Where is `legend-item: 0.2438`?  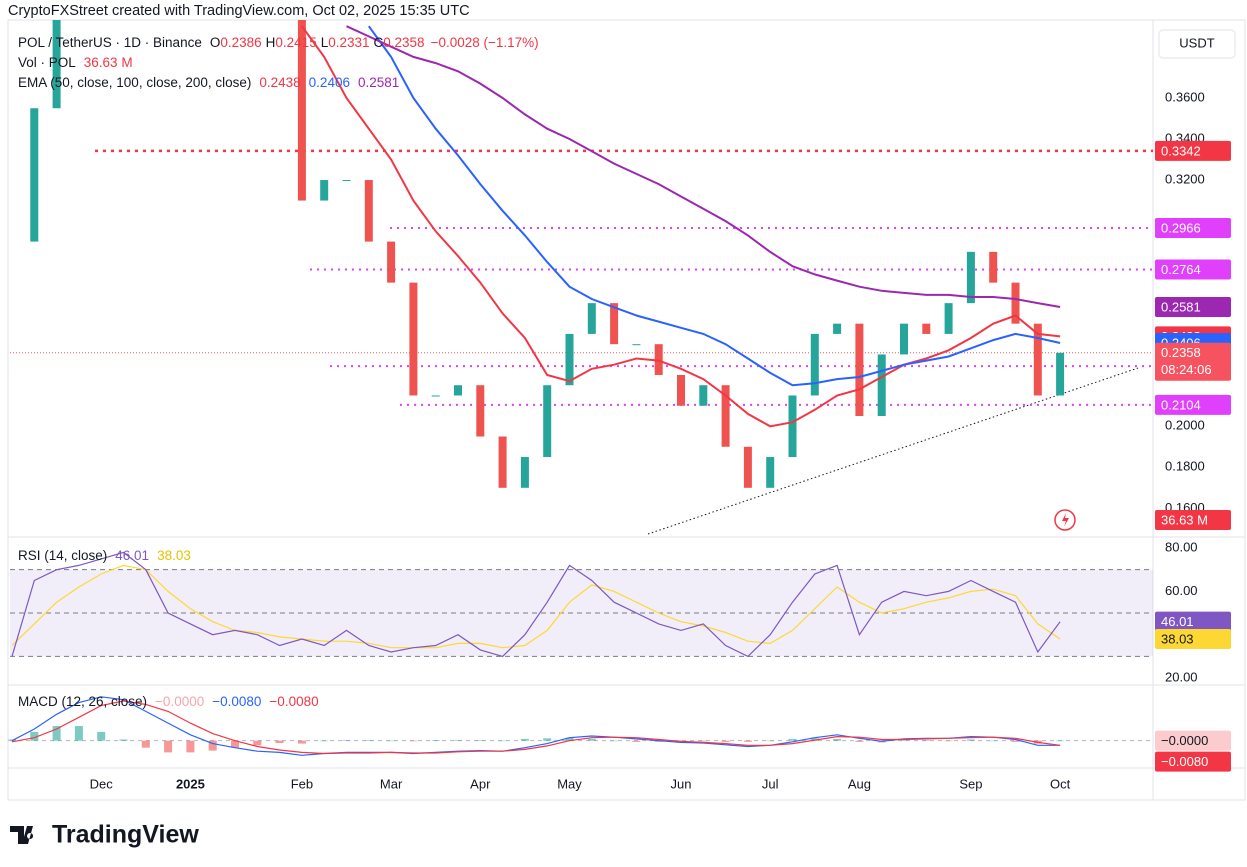
legend-item: 0.2438 is located at coordinates (279, 82).